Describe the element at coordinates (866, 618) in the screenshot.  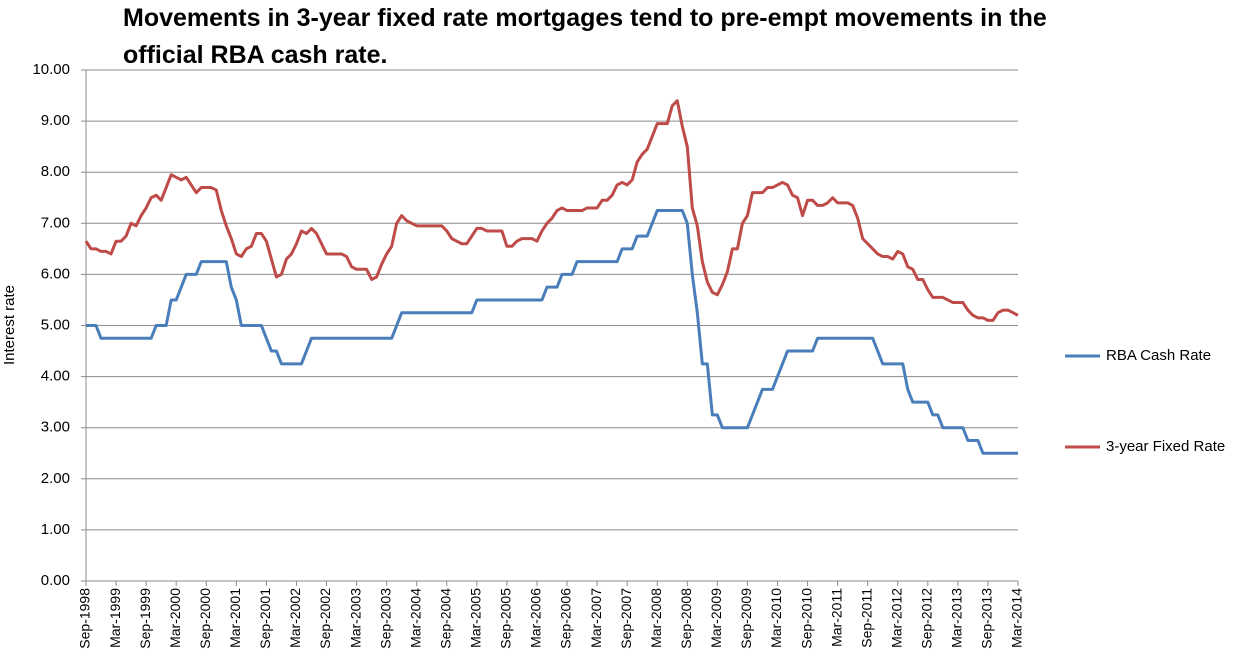
I see `x-tick-label: Sep-2011` at that location.